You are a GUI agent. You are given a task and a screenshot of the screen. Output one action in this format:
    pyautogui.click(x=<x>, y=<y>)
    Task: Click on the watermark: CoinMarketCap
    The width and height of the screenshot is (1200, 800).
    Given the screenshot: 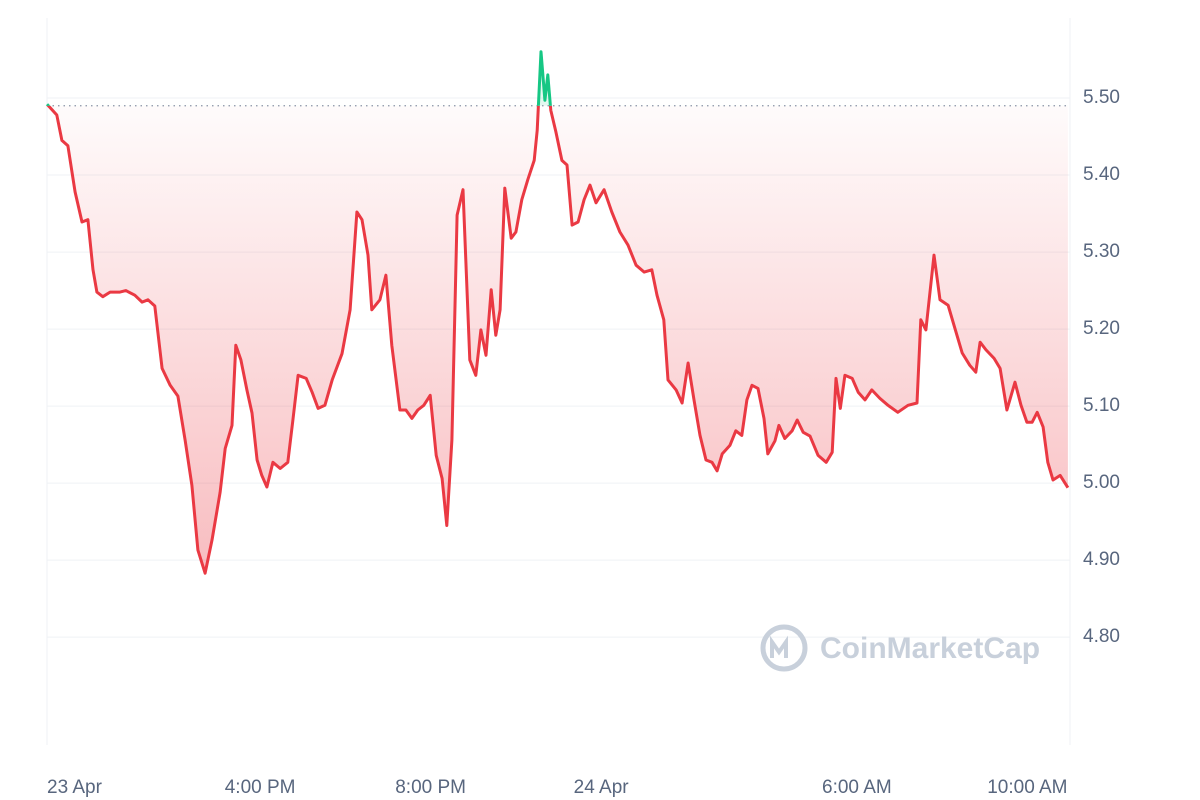 What is the action you would take?
    pyautogui.click(x=900, y=648)
    